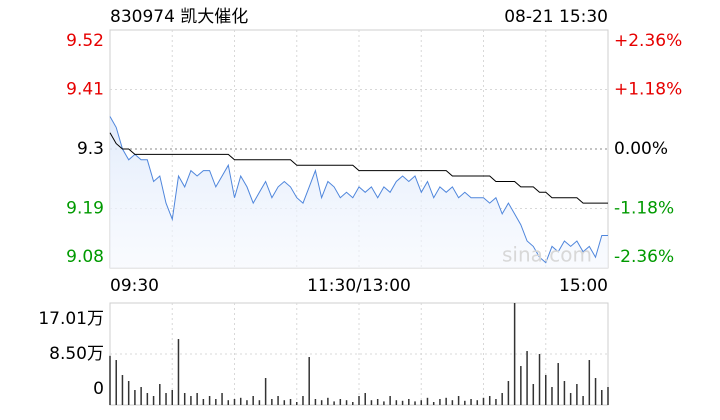 This screenshot has height=420, width=720. What do you see at coordinates (85, 209) in the screenshot?
I see `y-tick-label: 9.19` at bounding box center [85, 209].